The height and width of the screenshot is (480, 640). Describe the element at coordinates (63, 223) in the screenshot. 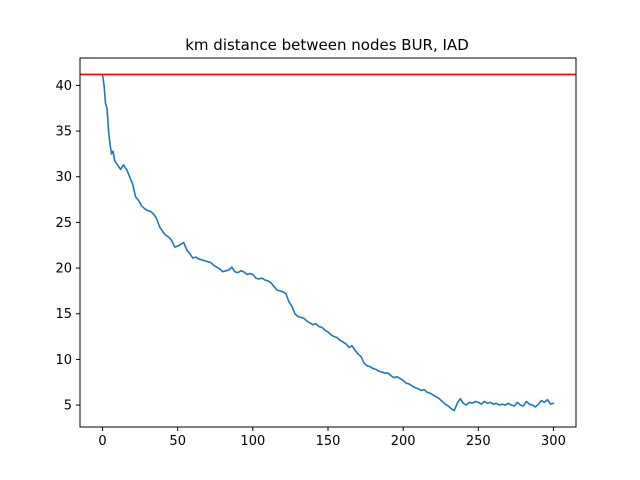

I see `y-tick-label: 25` at that location.